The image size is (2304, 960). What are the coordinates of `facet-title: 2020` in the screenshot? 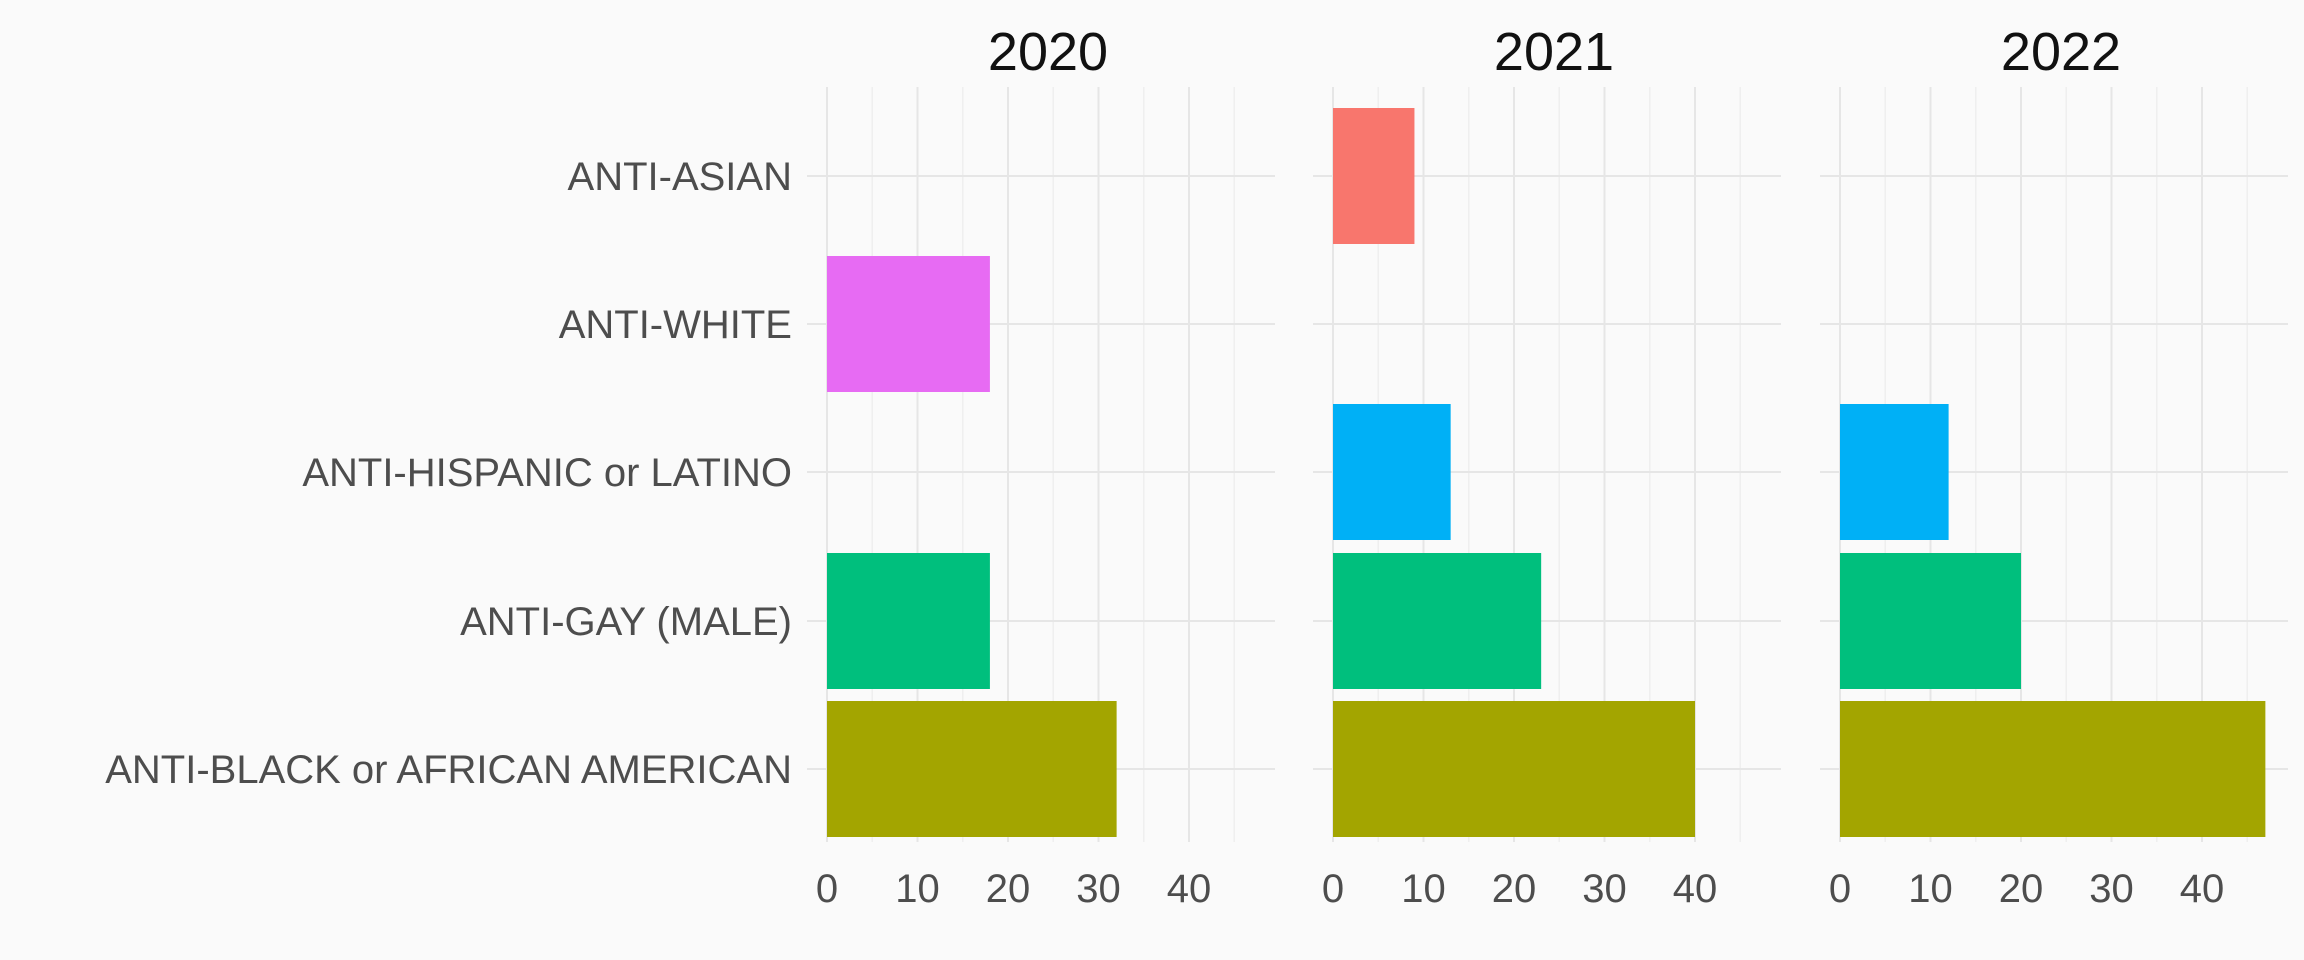 It's located at (1048, 52).